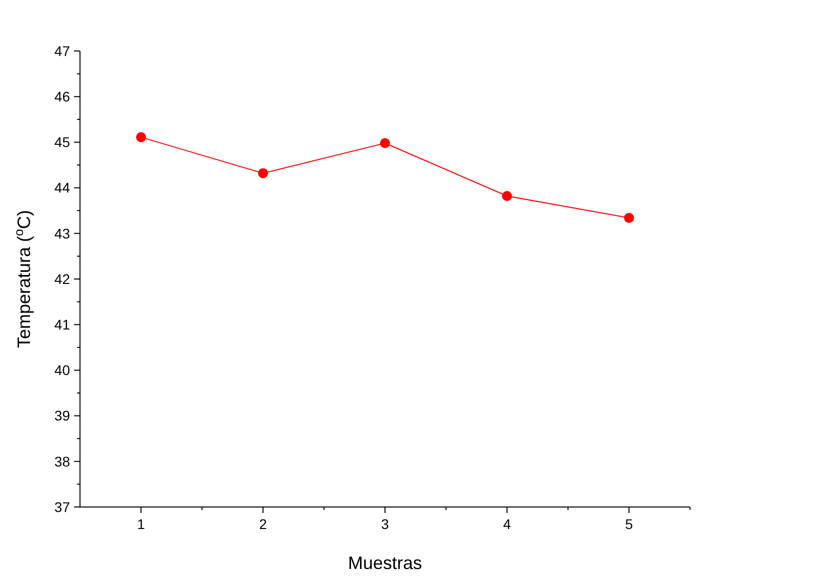 Image resolution: width=814 pixels, height=581 pixels. What do you see at coordinates (62, 278) in the screenshot?
I see `y-tick-label: 42` at bounding box center [62, 278].